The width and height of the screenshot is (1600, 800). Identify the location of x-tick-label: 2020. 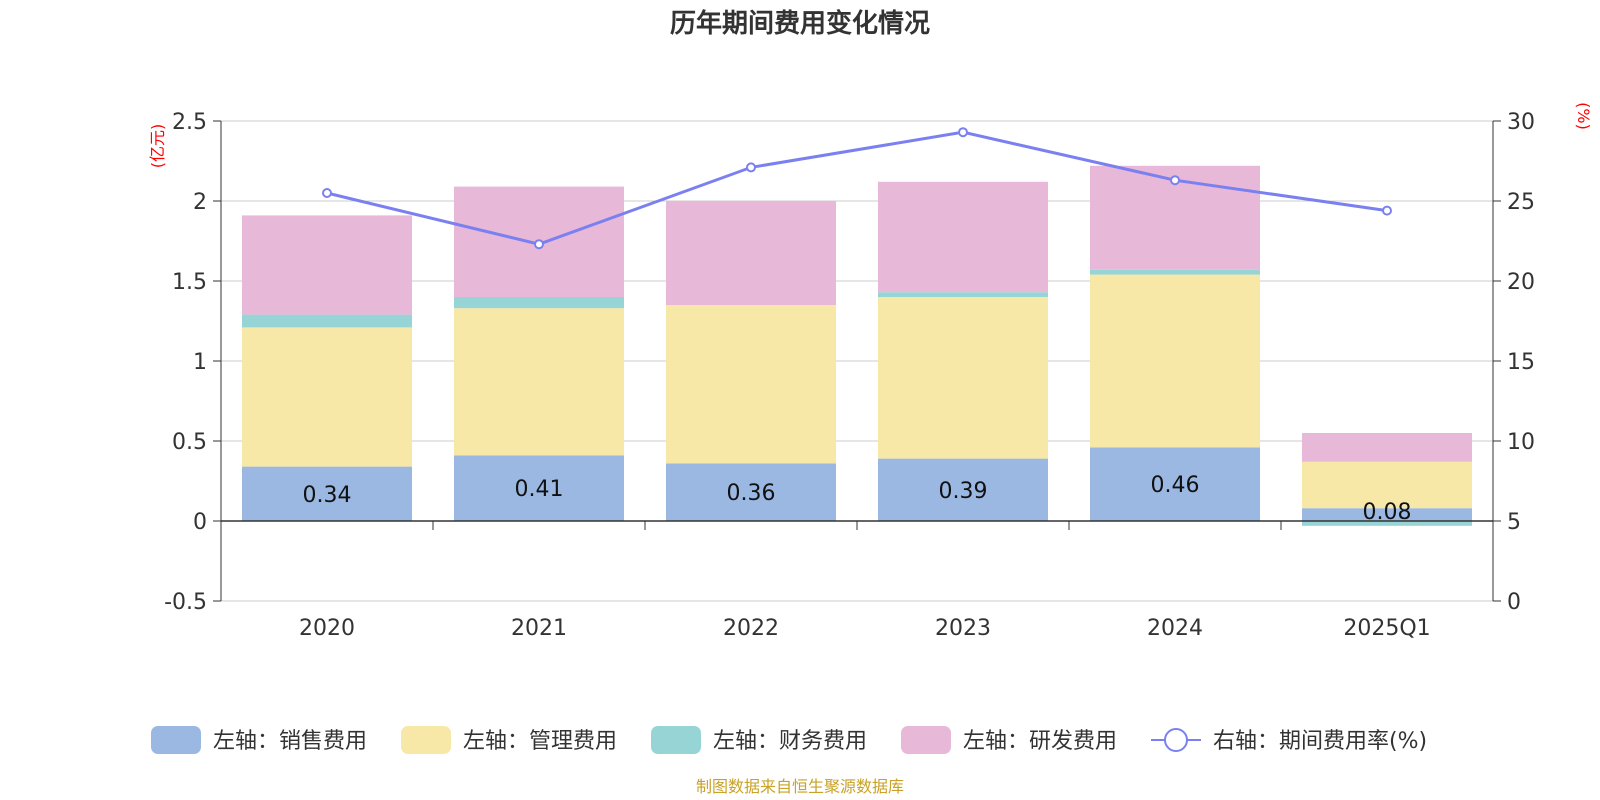
(327, 628).